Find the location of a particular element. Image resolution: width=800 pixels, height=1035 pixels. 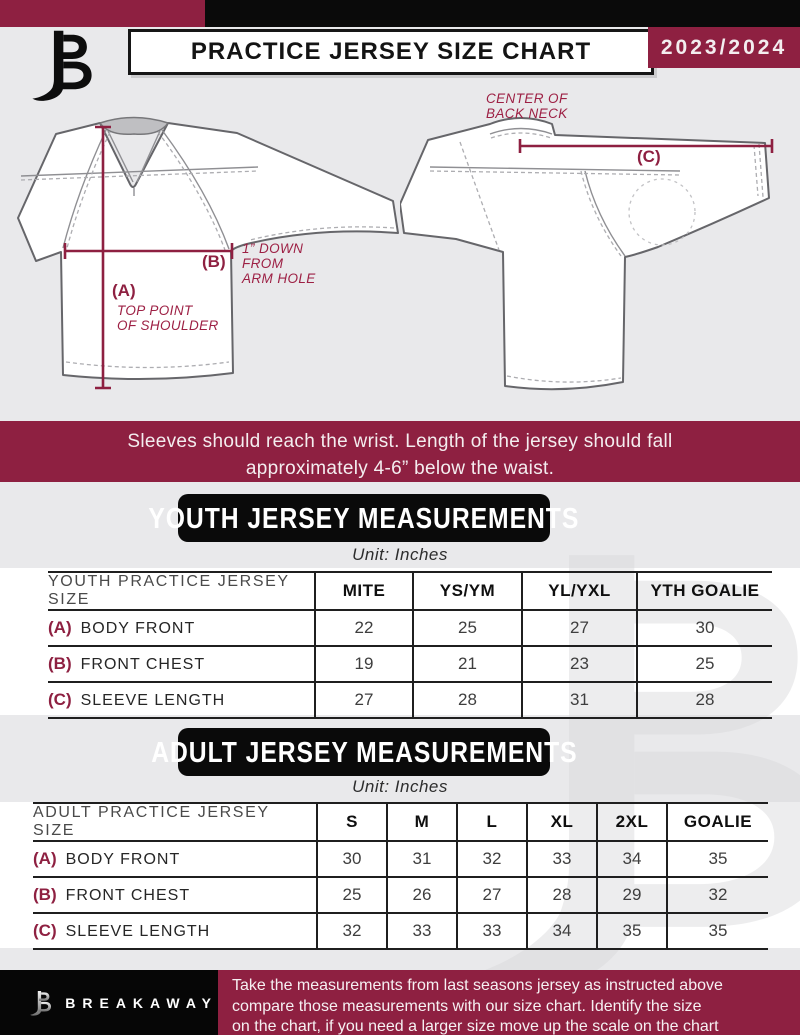

page-title-box: PRACTICE JERSEY SIZE CHART is located at coordinates (391, 52).